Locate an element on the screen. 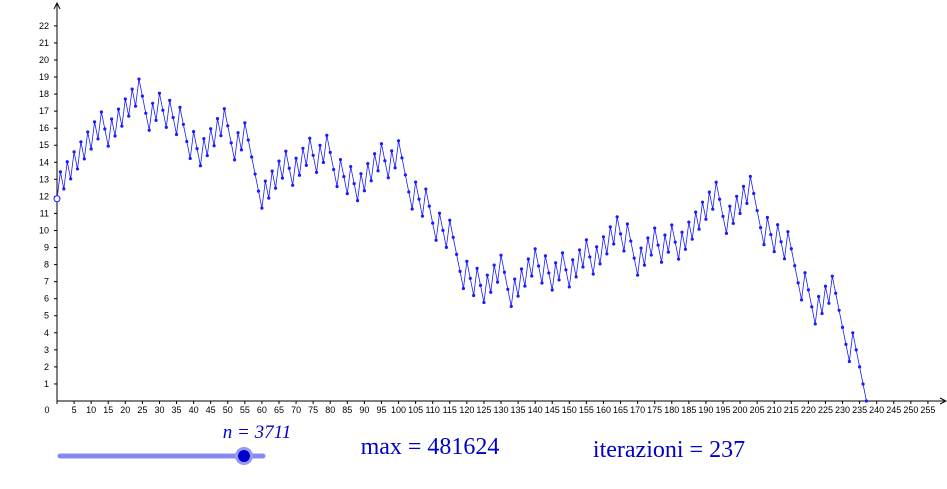 This screenshot has width=947, height=489. x-tick-label: 130 is located at coordinates (500, 410).